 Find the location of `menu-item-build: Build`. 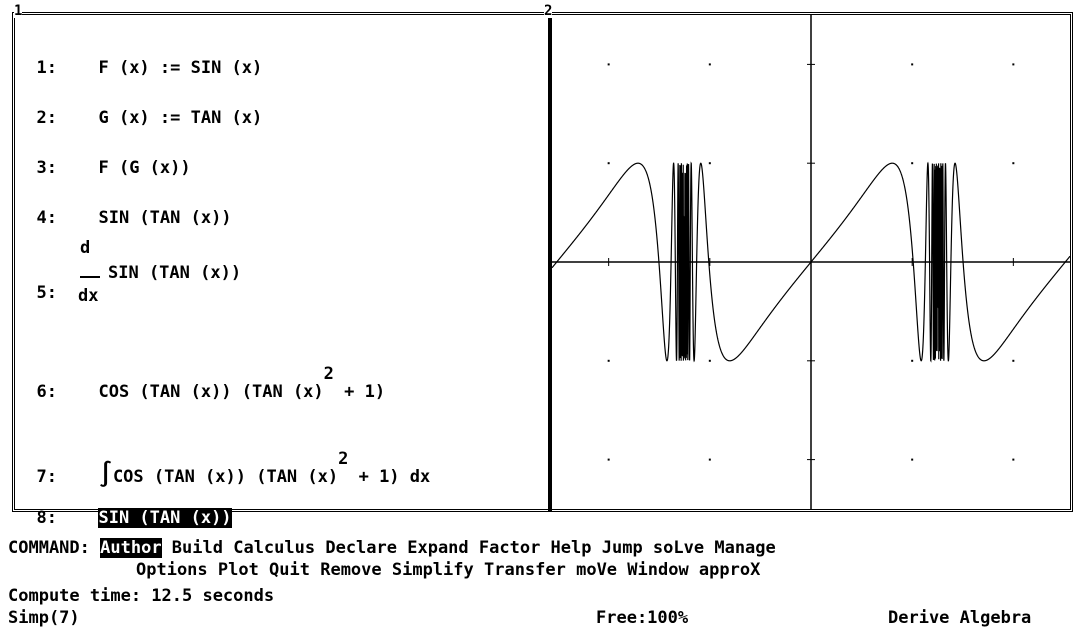

menu-item-build: Build is located at coordinates (192, 548).